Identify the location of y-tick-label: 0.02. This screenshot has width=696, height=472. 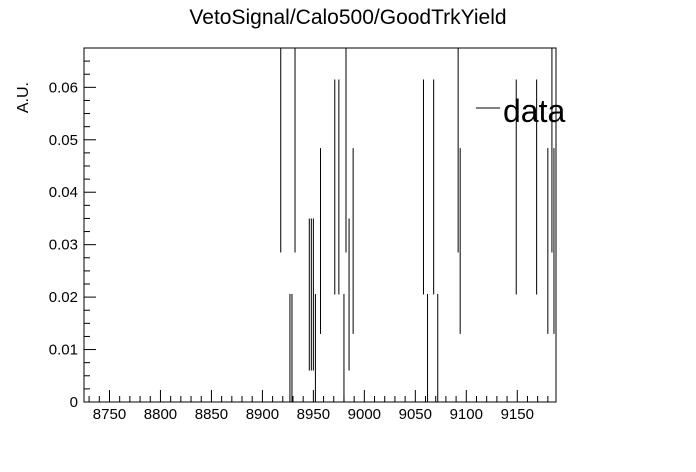
(63, 297).